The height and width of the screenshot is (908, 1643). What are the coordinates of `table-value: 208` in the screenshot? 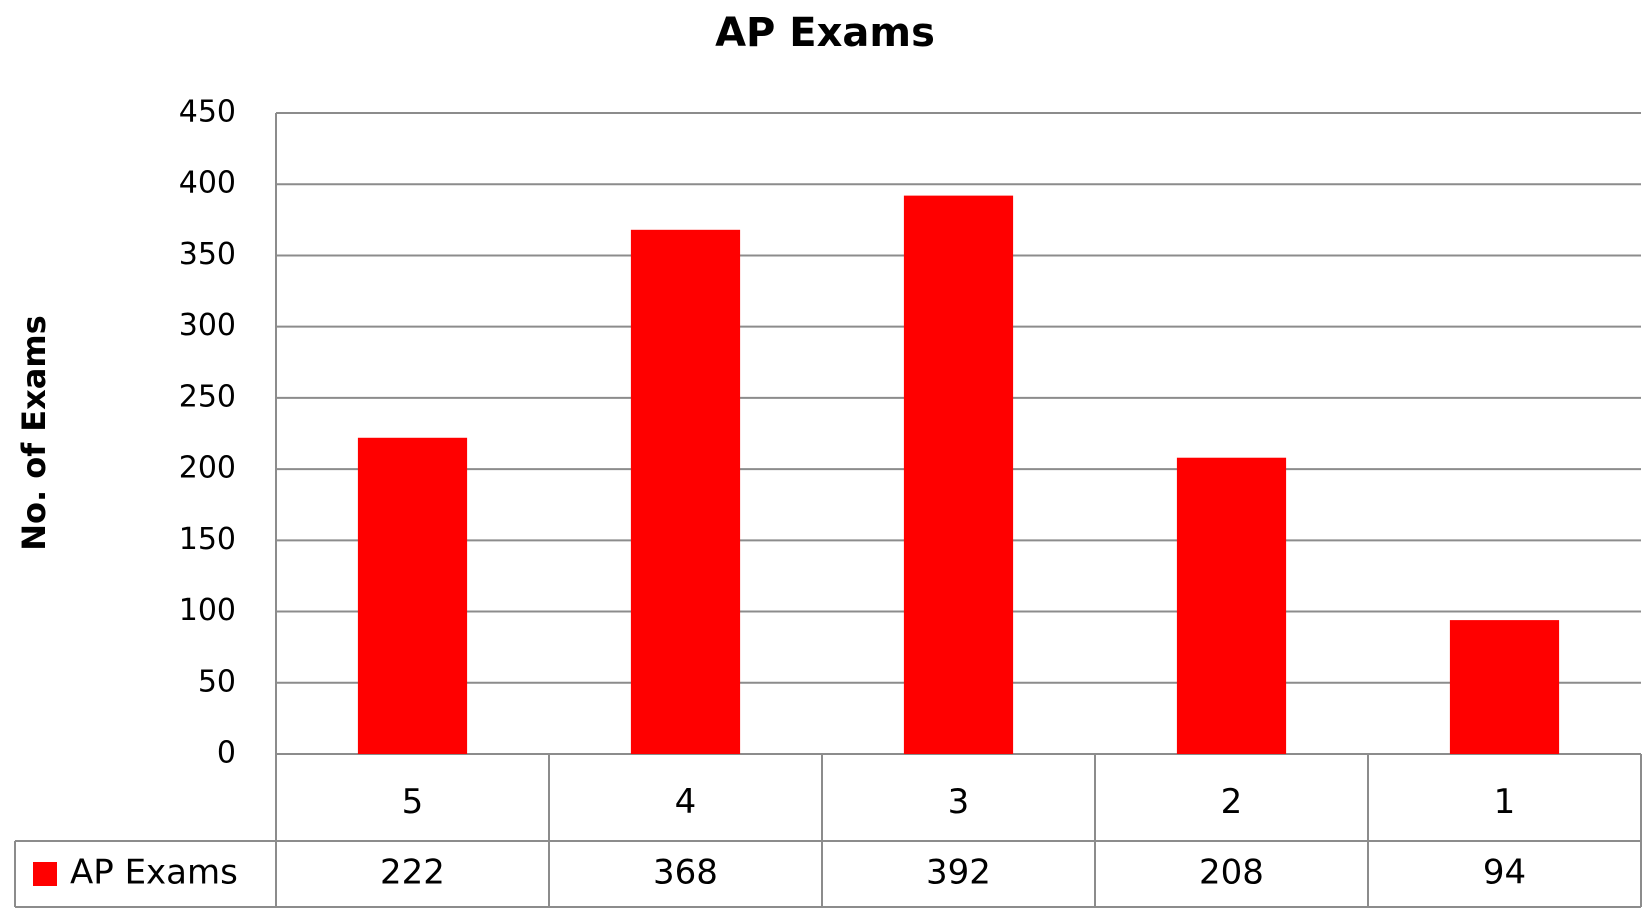 It's located at (1231, 873).